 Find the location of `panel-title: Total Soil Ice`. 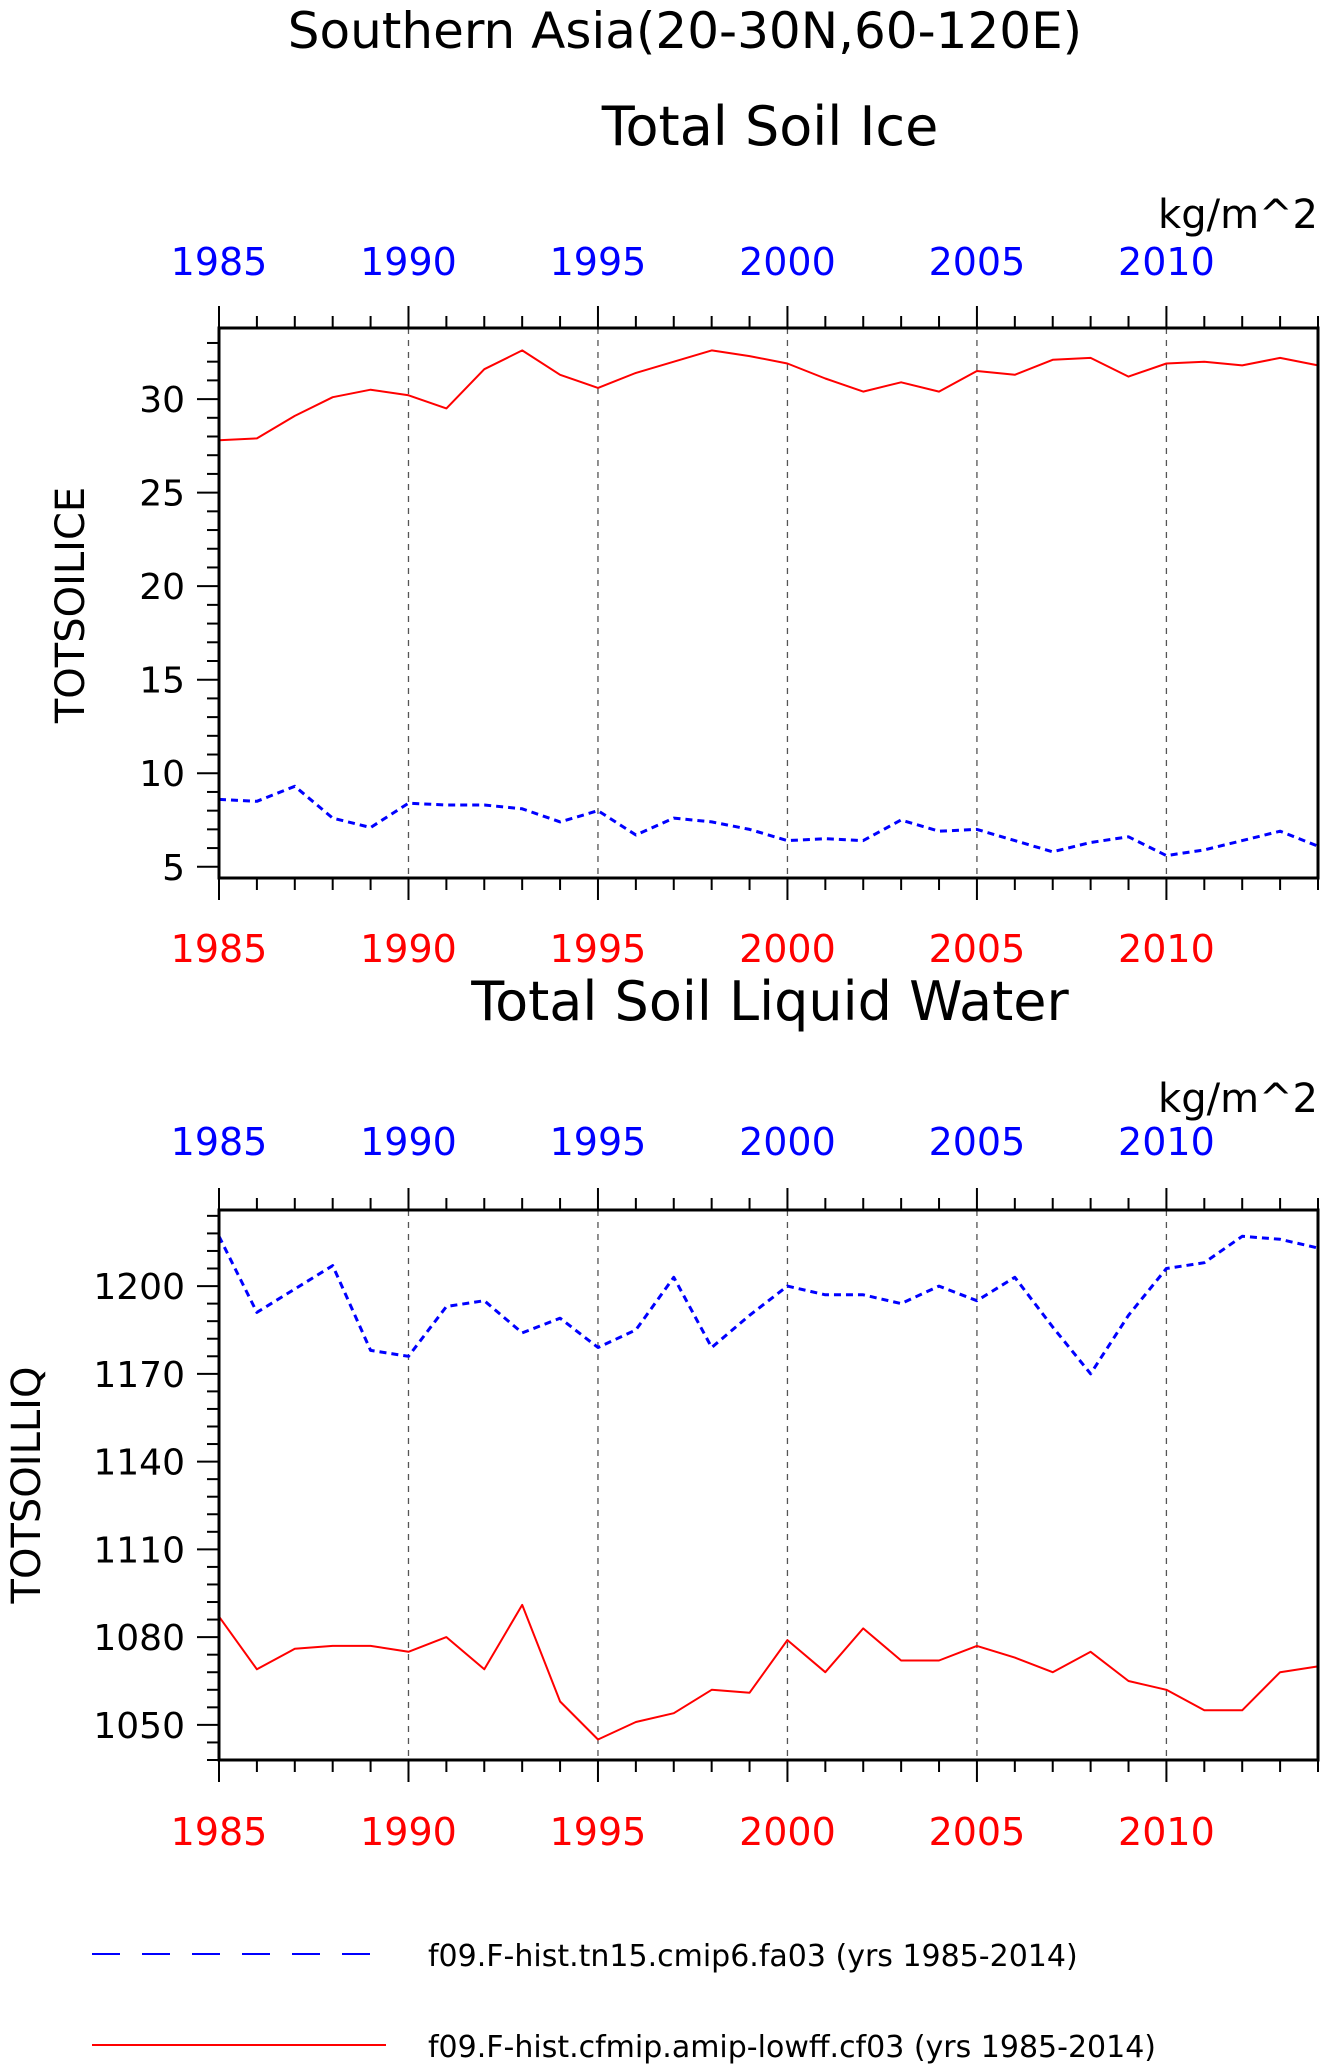

panel-title: Total Soil Ice is located at coordinates (770, 126).